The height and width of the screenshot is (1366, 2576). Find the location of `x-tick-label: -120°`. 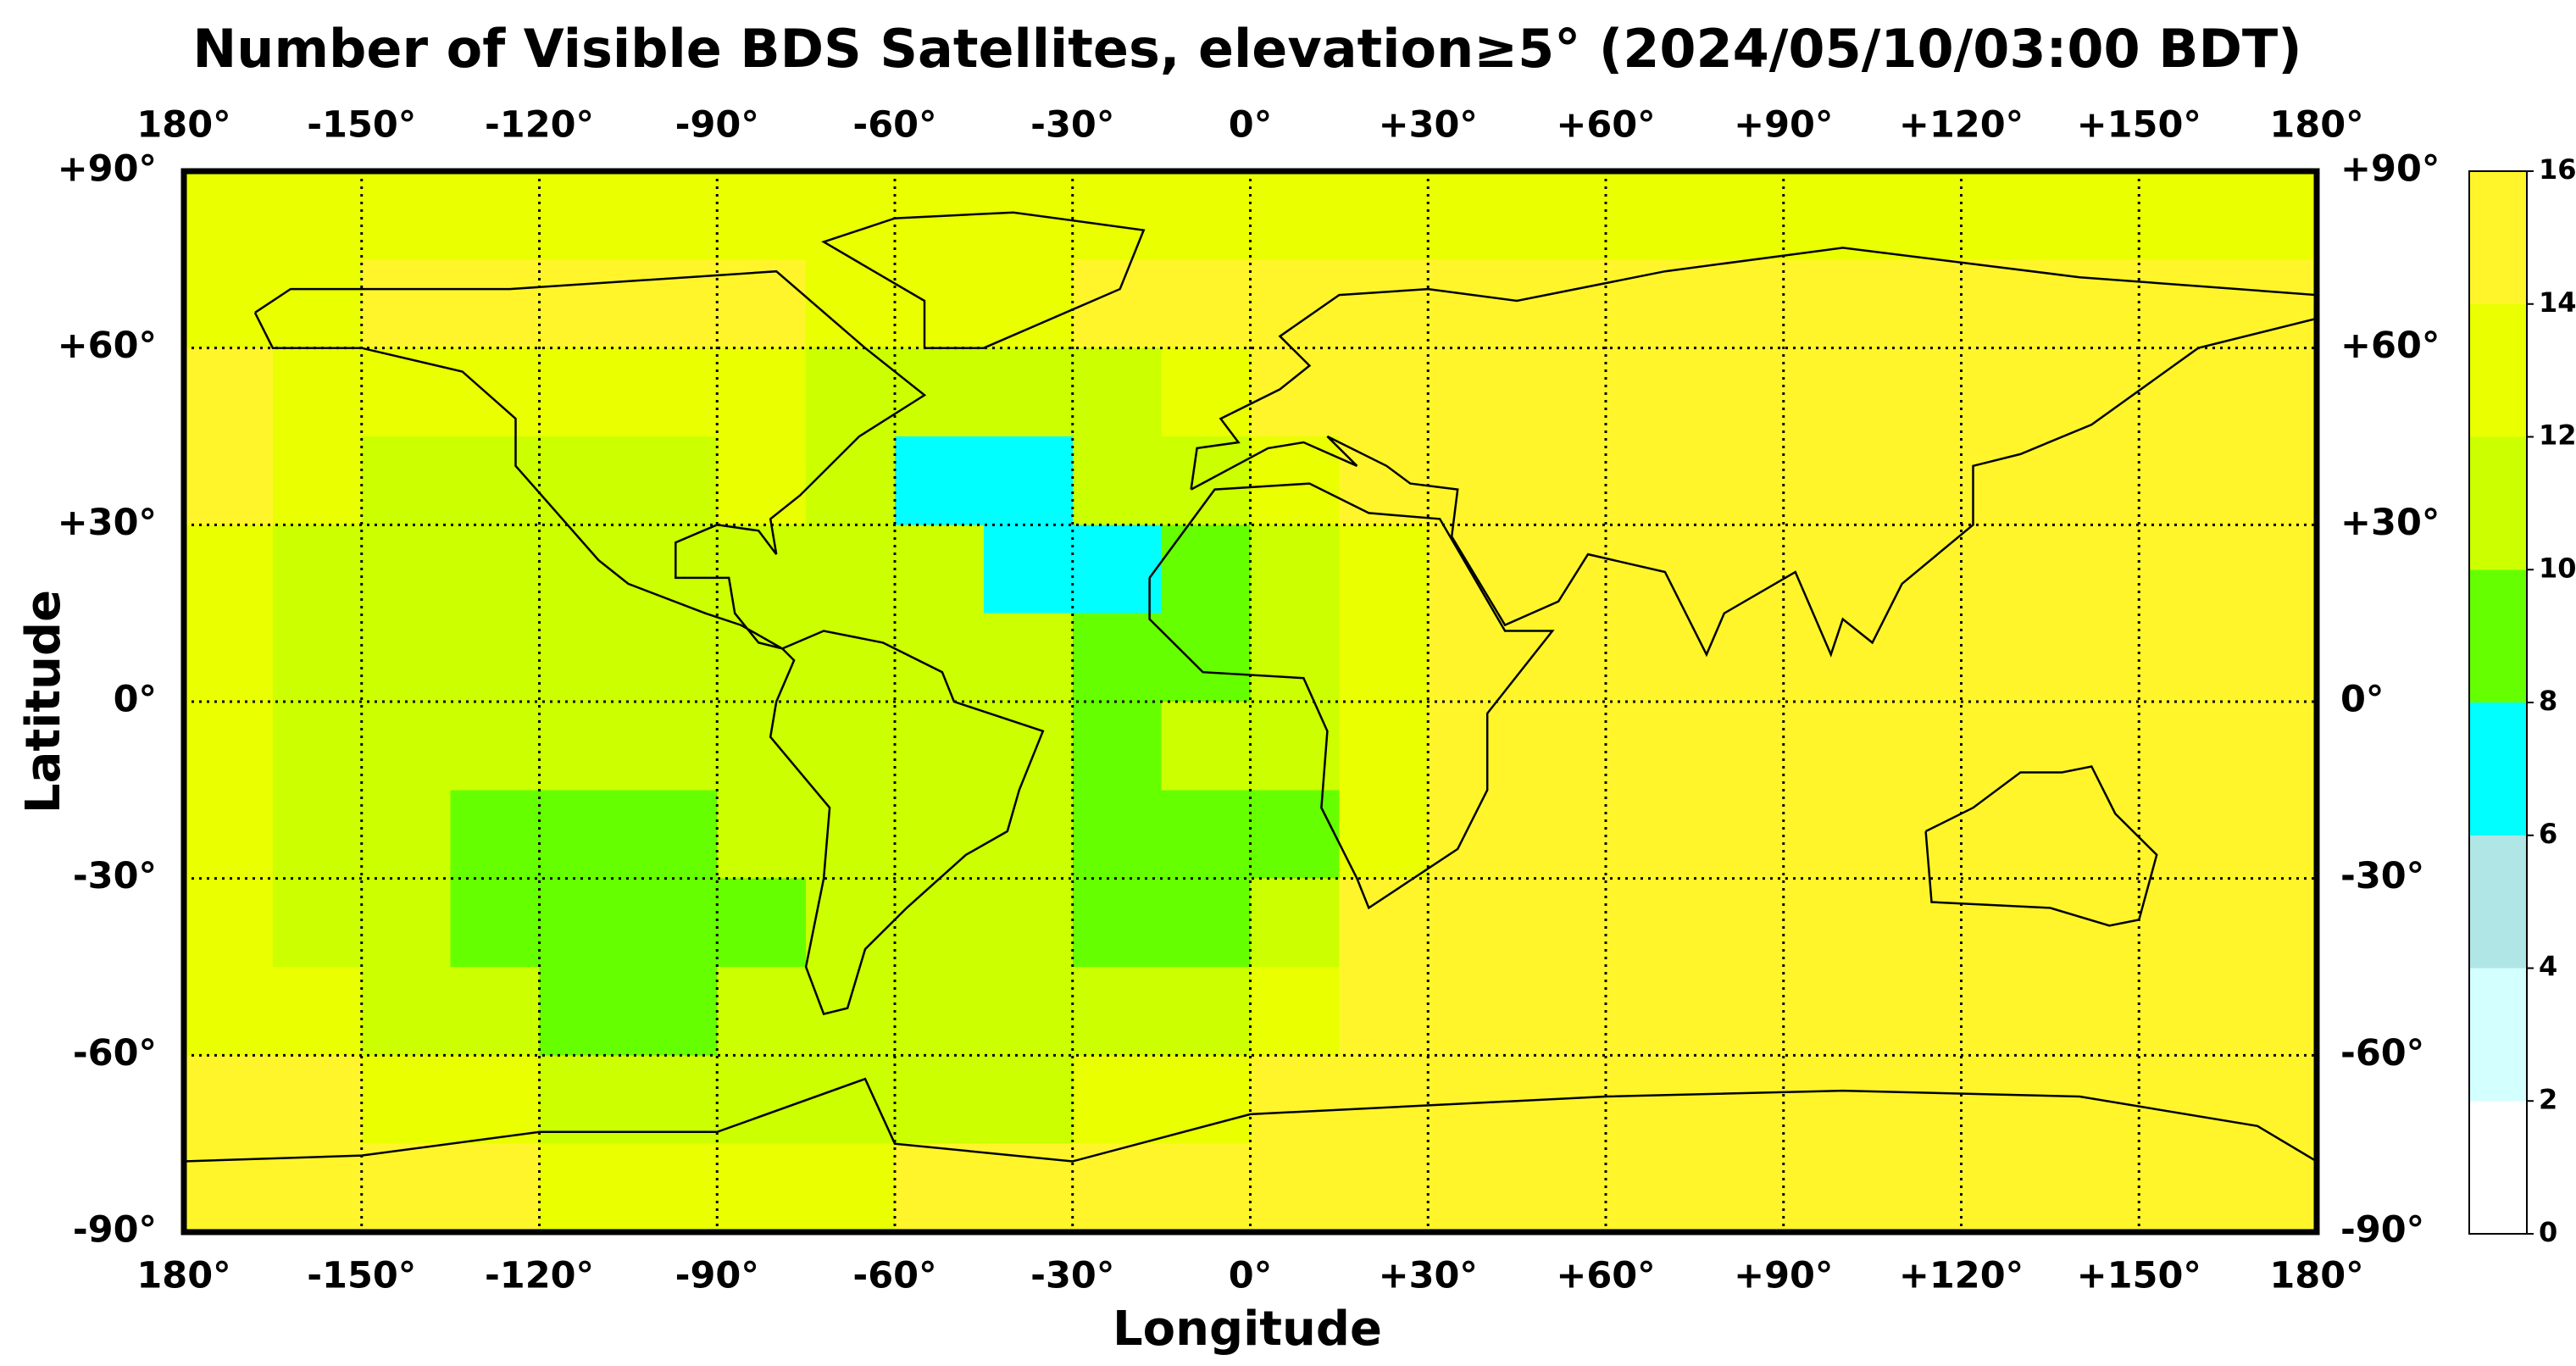

x-tick-label: -120° is located at coordinates (539, 1276).